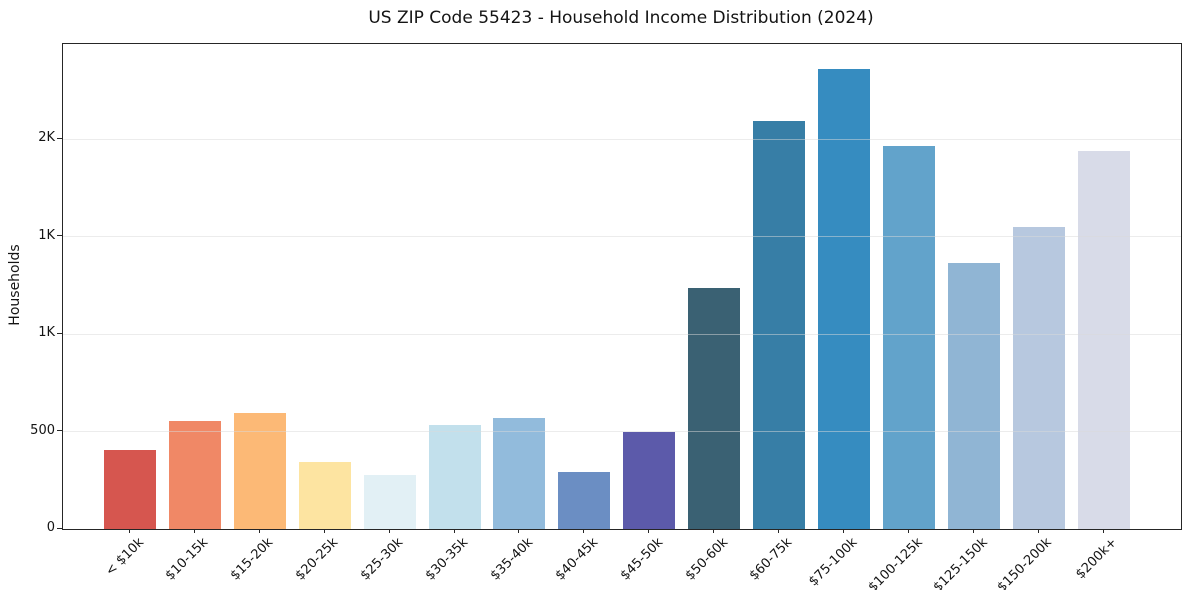 Image resolution: width=1189 pixels, height=590 pixels. I want to click on bar-10-15k, so click(194, 475).